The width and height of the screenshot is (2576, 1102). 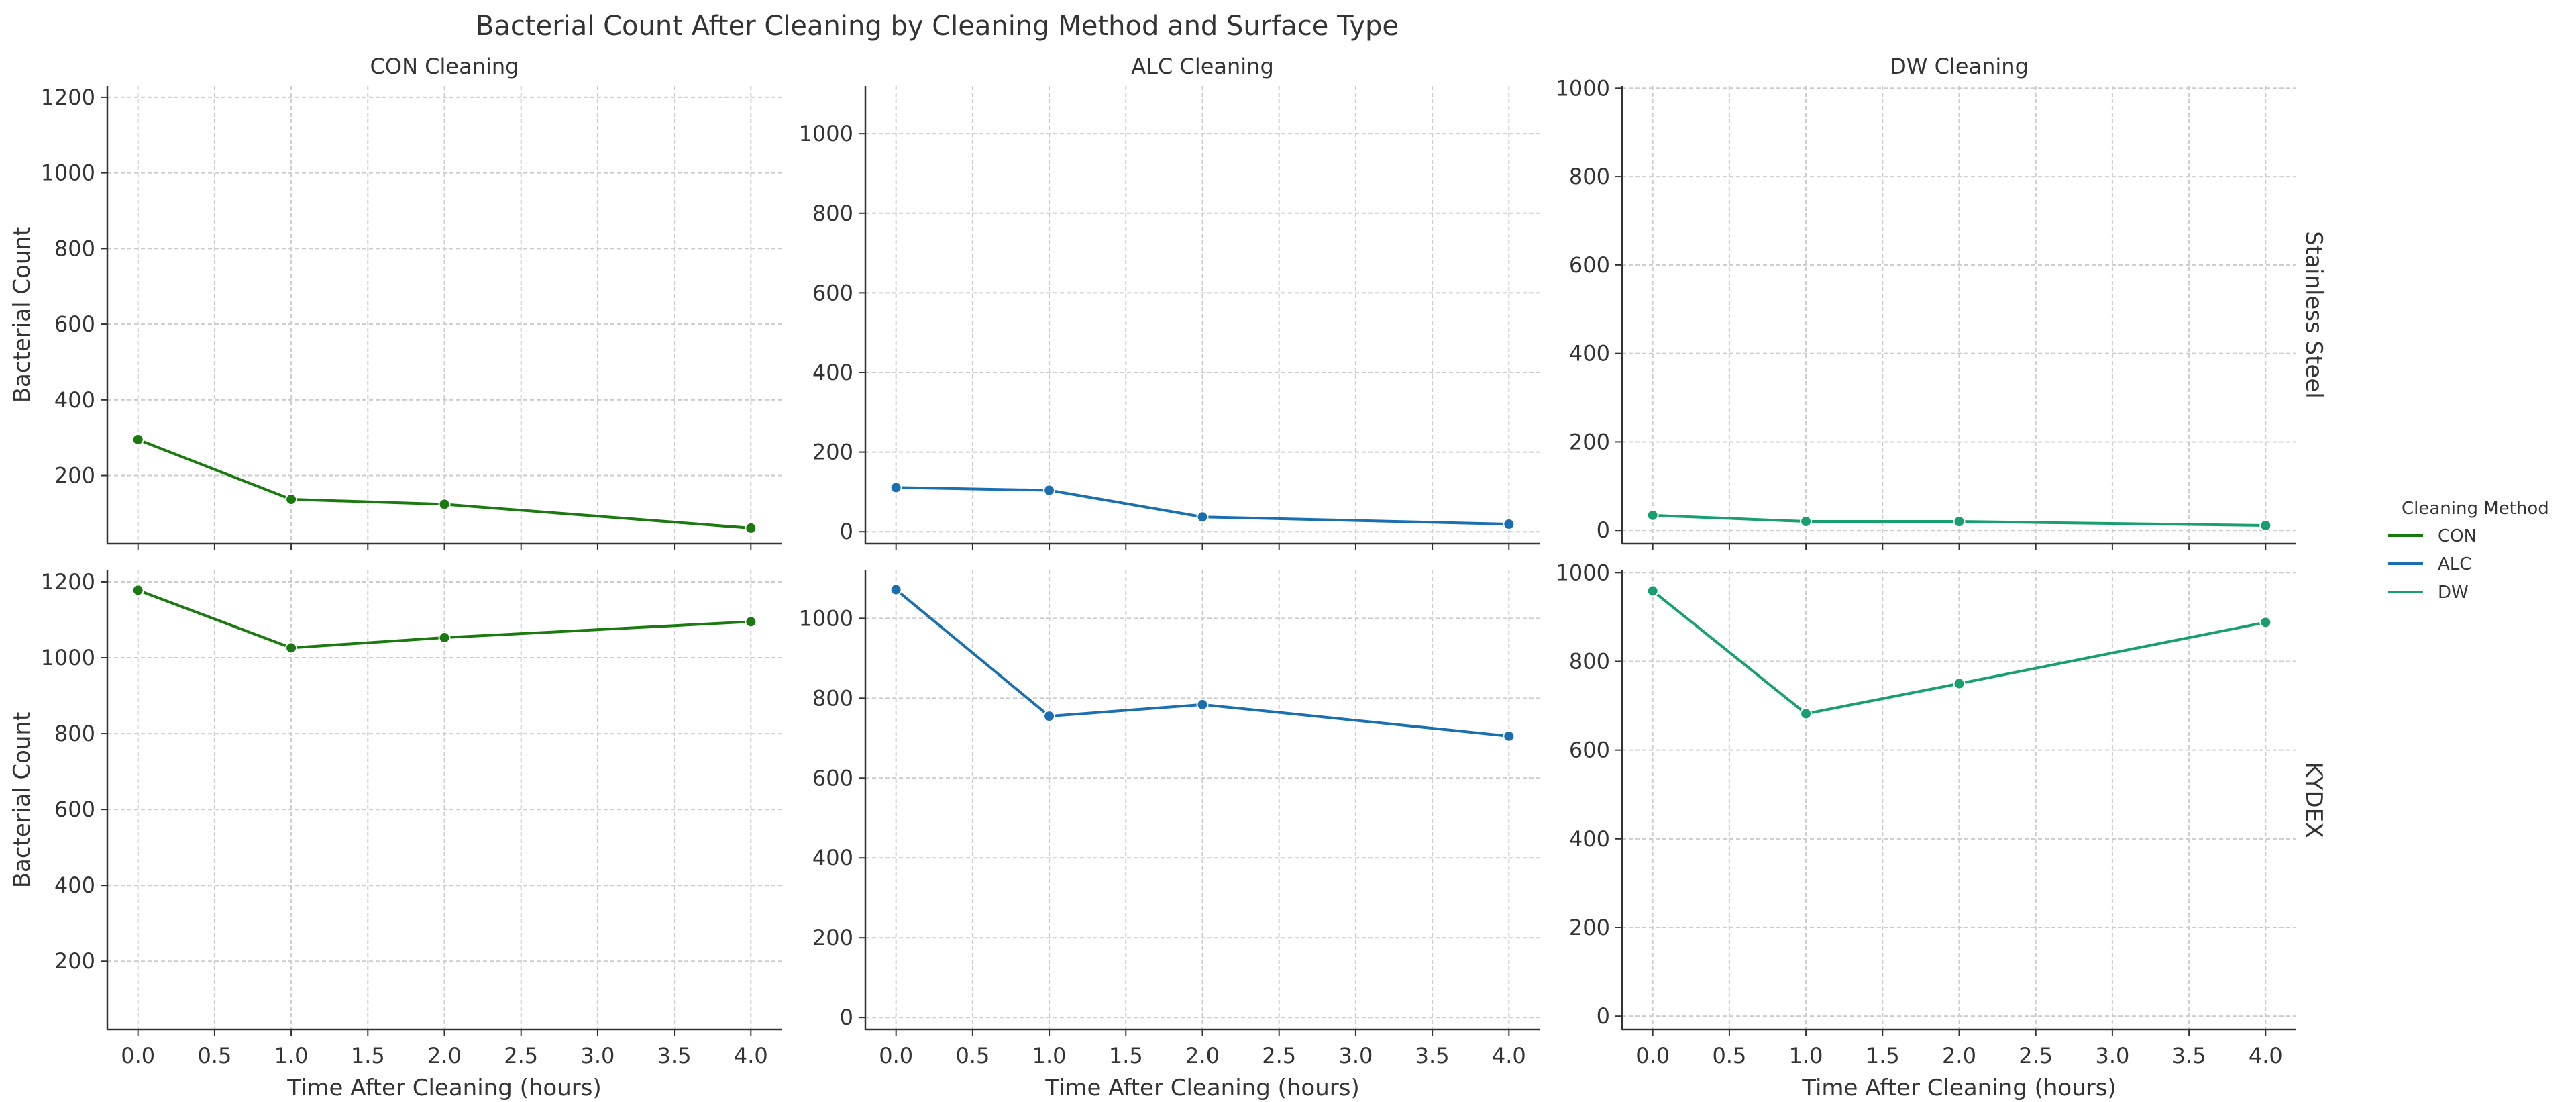 What do you see at coordinates (291, 1055) in the screenshot?
I see `x-tick-label: 1.0` at bounding box center [291, 1055].